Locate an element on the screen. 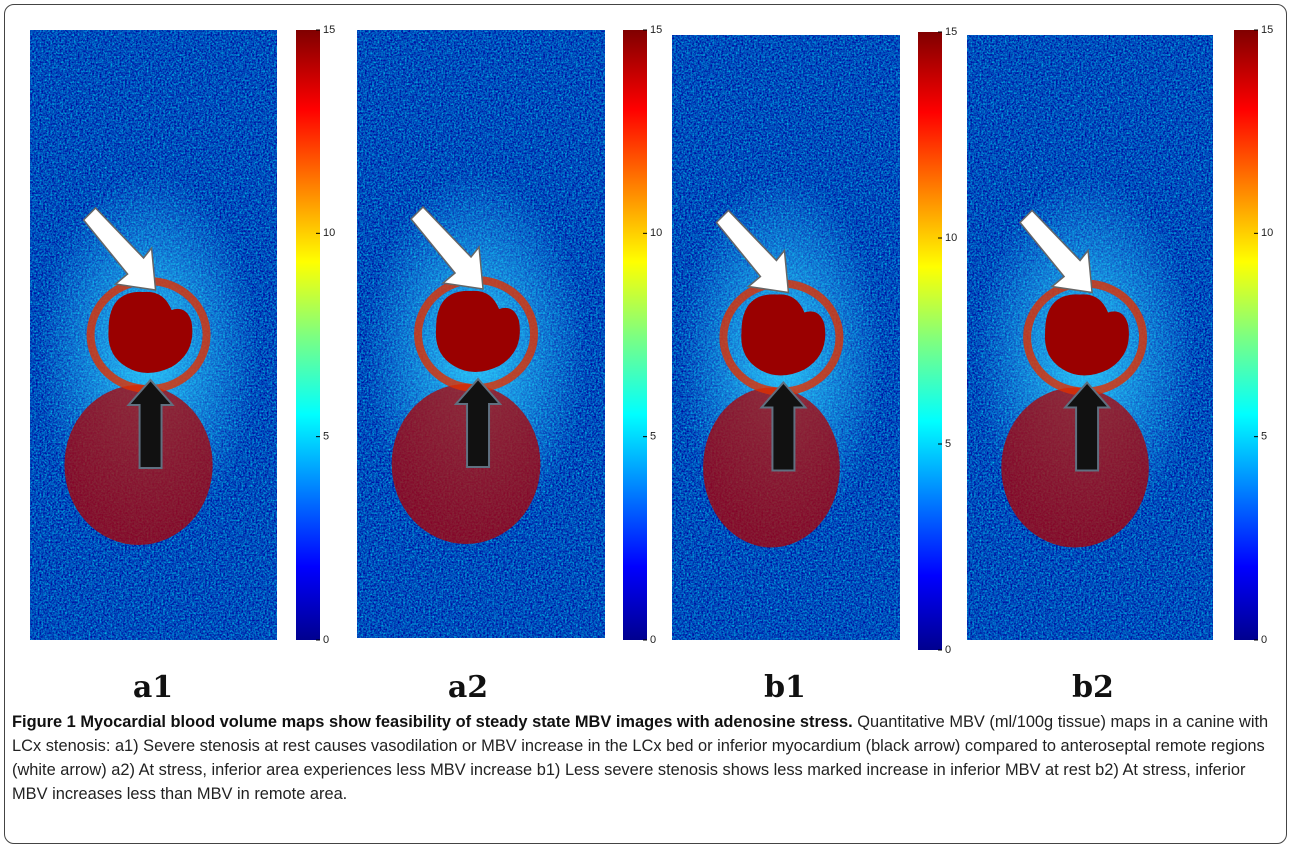 This screenshot has height=844, width=1293. panel-label: b2 is located at coordinates (1093, 687).